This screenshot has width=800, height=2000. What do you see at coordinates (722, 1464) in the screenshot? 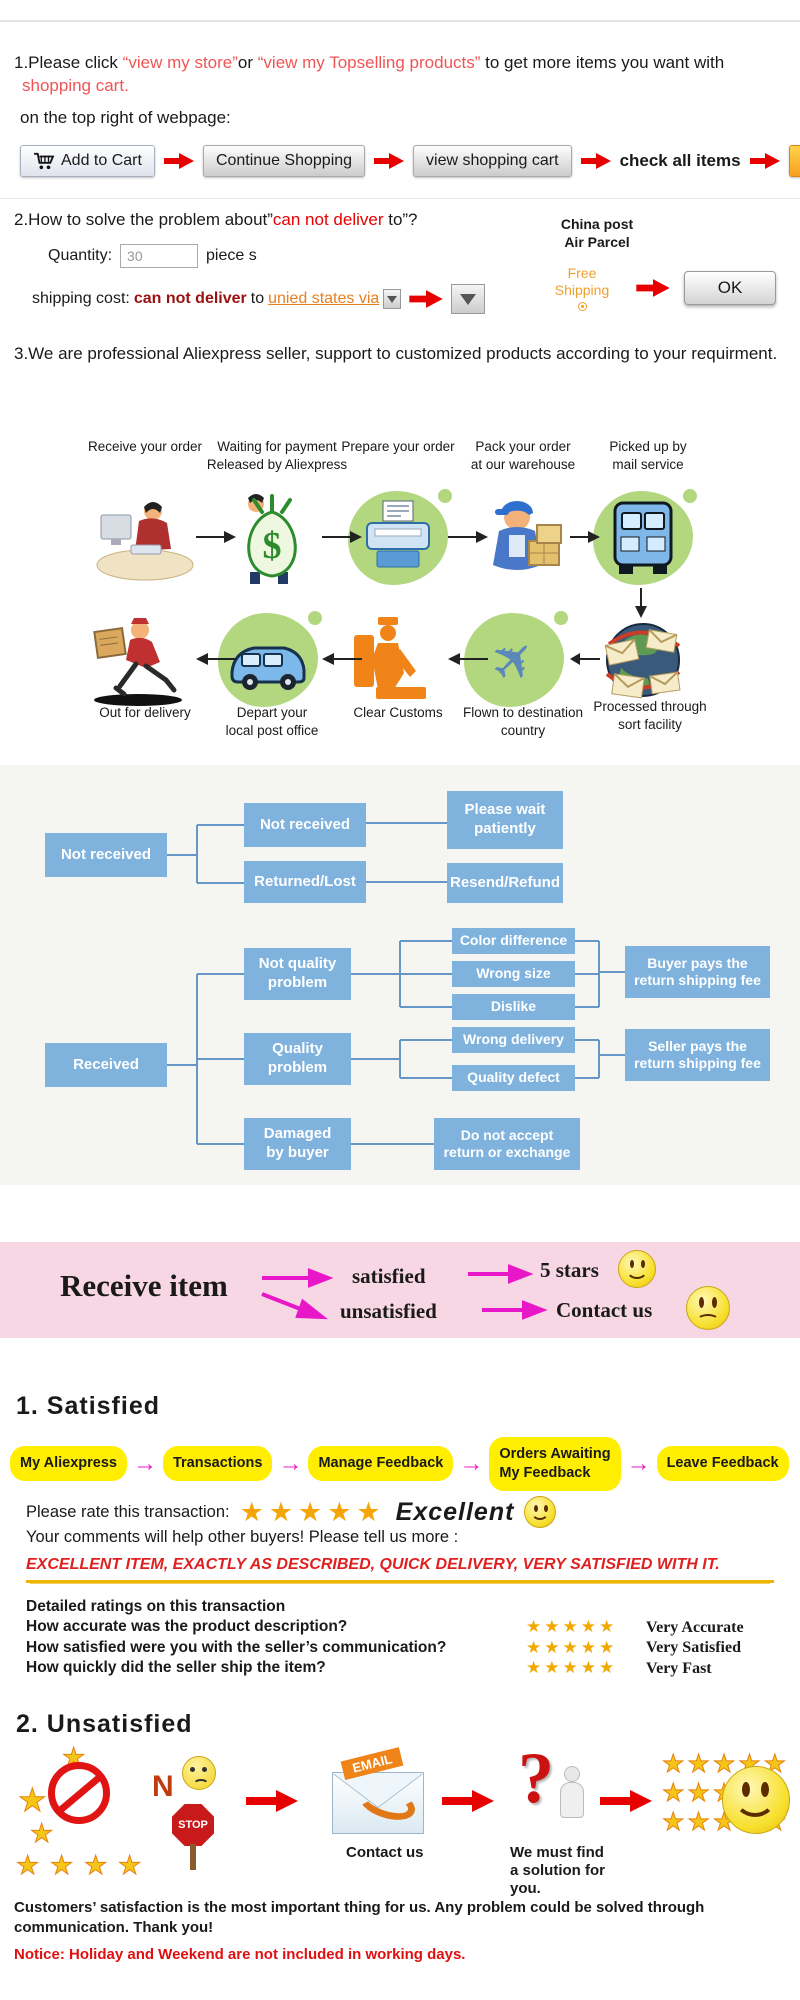
I see `leave-feedback-pill: Leave Feedback` at bounding box center [722, 1464].